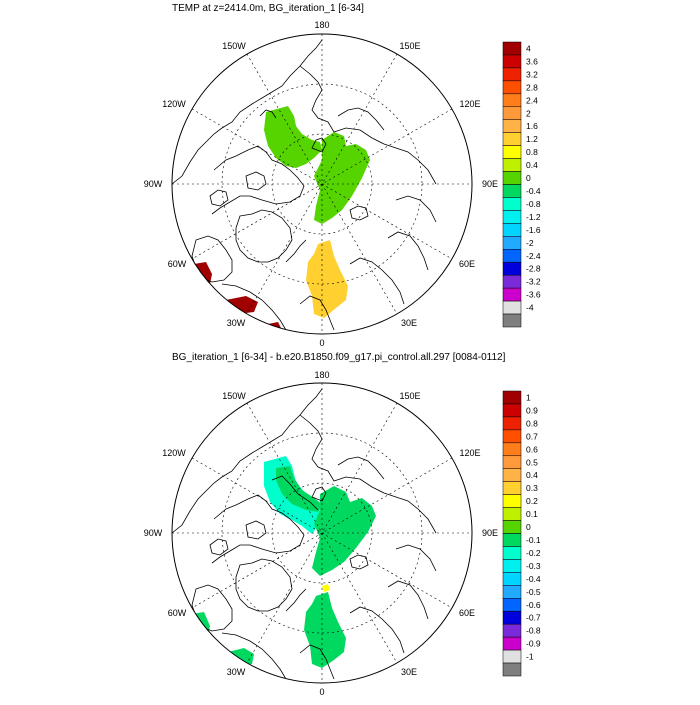  I want to click on colorbar-label: 0.6, so click(532, 449).